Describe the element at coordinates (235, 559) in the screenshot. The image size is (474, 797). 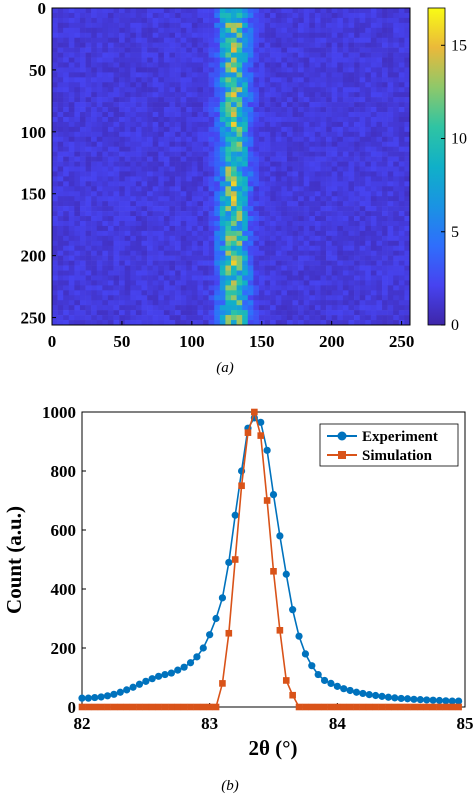
I see `data-point-simulation` at that location.